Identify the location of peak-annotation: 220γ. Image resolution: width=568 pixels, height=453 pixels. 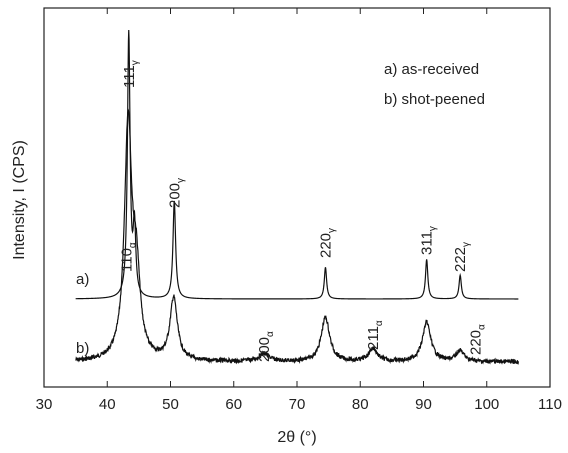
(328, 243).